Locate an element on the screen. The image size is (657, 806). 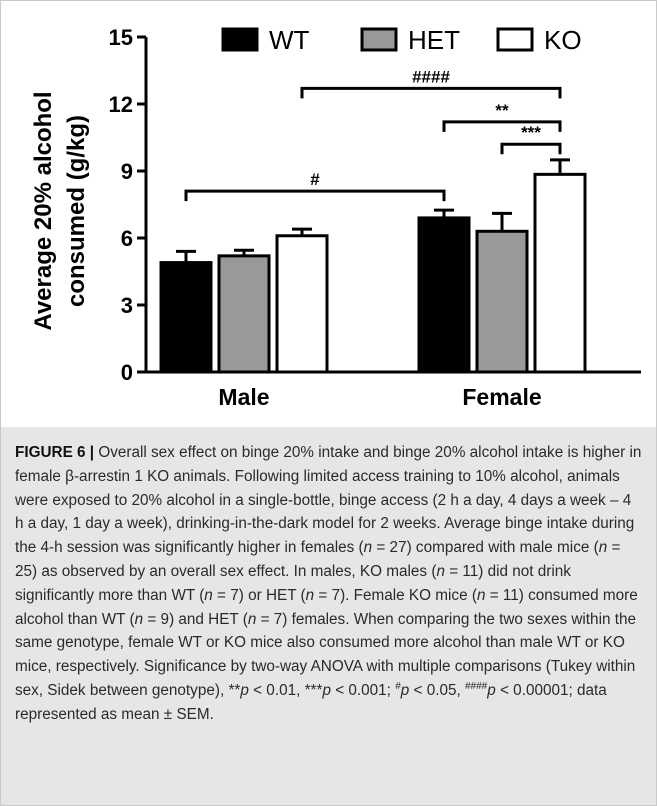
x-category-label: Female is located at coordinates (501, 397).